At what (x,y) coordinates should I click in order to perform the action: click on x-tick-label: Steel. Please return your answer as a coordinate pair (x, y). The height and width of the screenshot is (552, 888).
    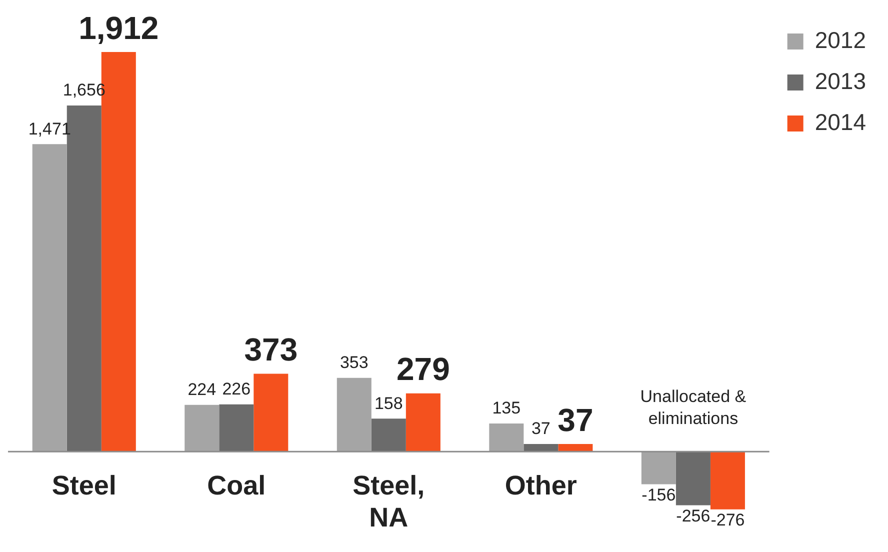
    Looking at the image, I should click on (84, 485).